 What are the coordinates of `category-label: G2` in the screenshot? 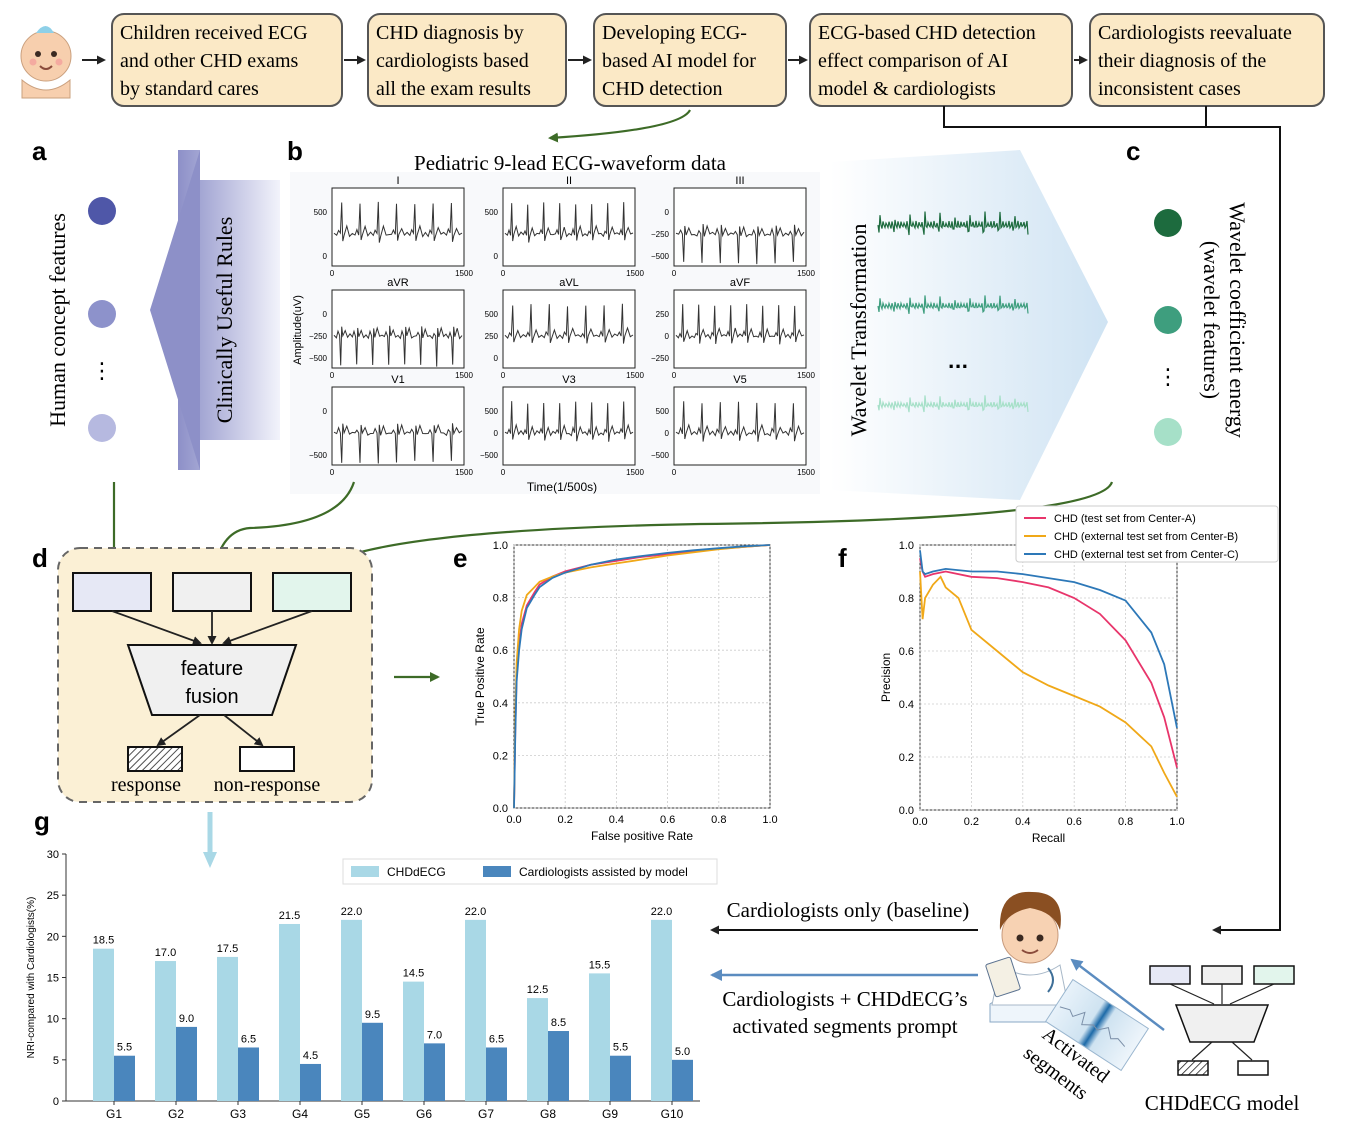 It's located at (176, 1114).